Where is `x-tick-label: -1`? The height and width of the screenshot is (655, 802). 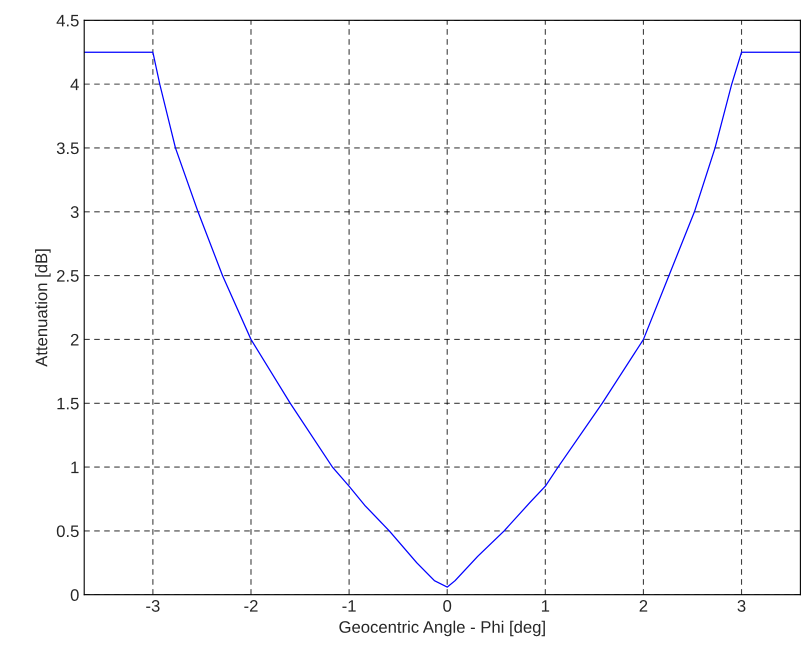 x-tick-label: -1 is located at coordinates (349, 606).